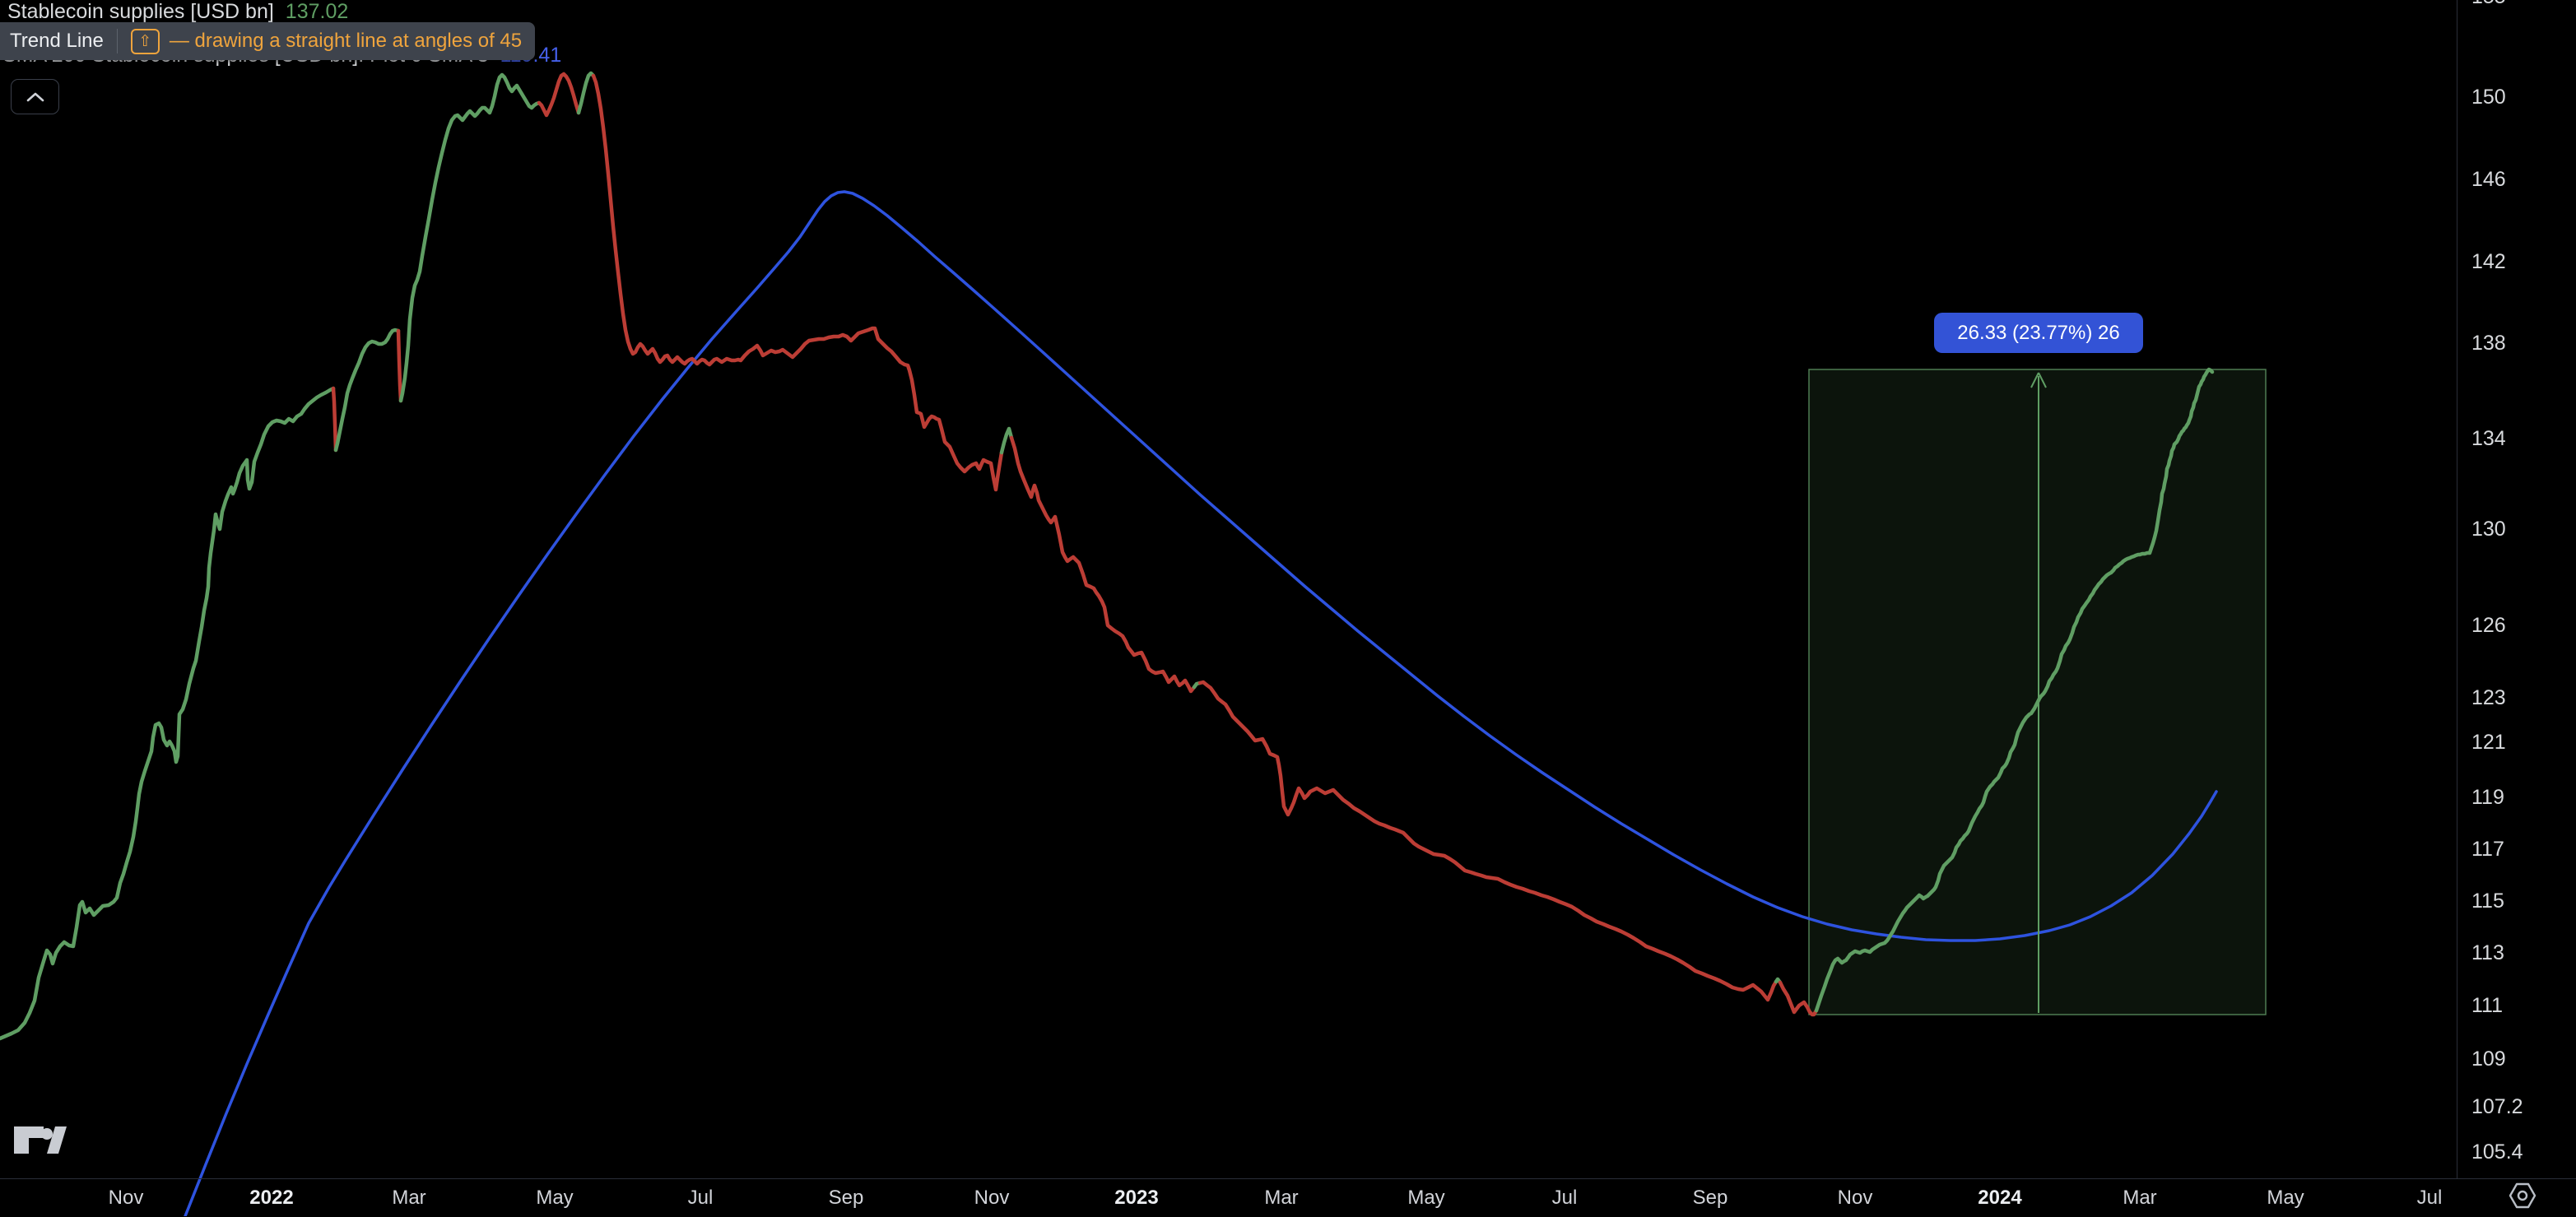  I want to click on measured-region, so click(2037, 692).